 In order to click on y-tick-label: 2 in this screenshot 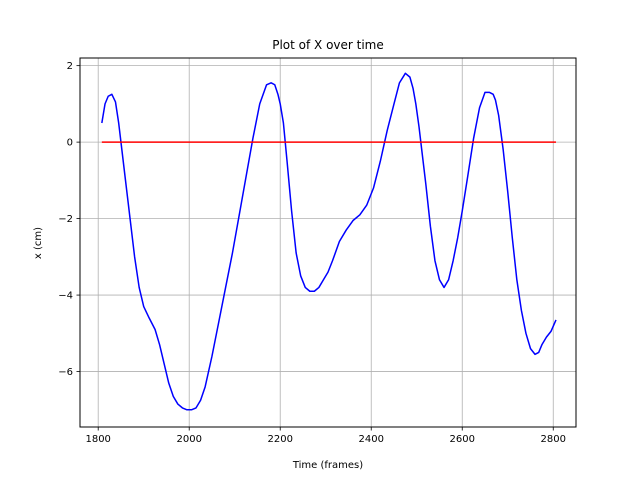, I will do `click(70, 66)`.